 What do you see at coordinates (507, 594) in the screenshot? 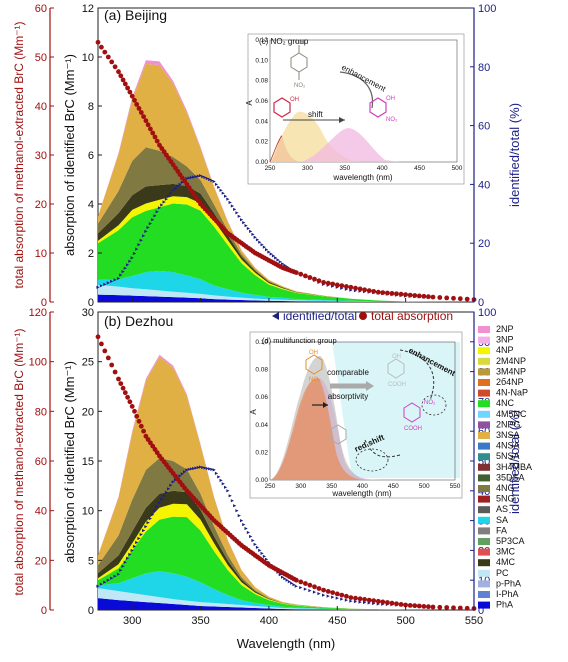
I see `legend-label-25: I-PhA` at bounding box center [507, 594].